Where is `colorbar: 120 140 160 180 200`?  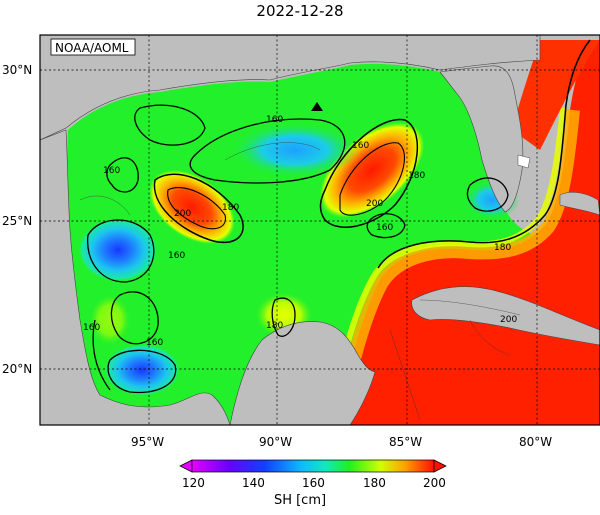
colorbar: 120 140 160 180 200 is located at coordinates (313, 474).